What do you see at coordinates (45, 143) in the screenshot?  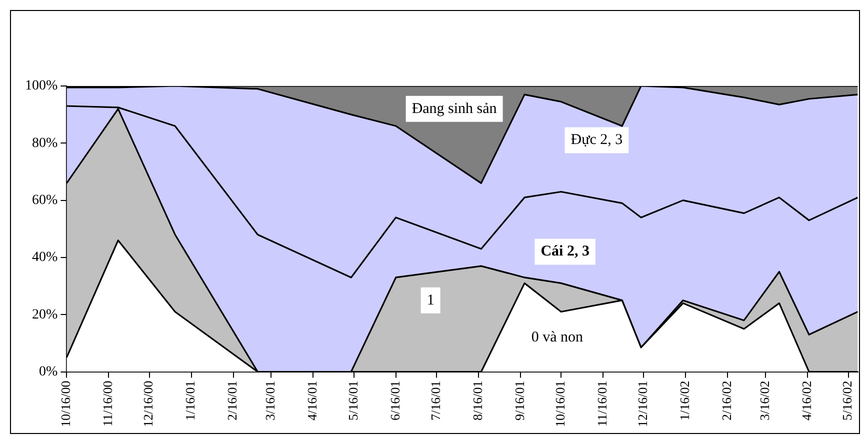 I see `y-tick-label: 80%` at bounding box center [45, 143].